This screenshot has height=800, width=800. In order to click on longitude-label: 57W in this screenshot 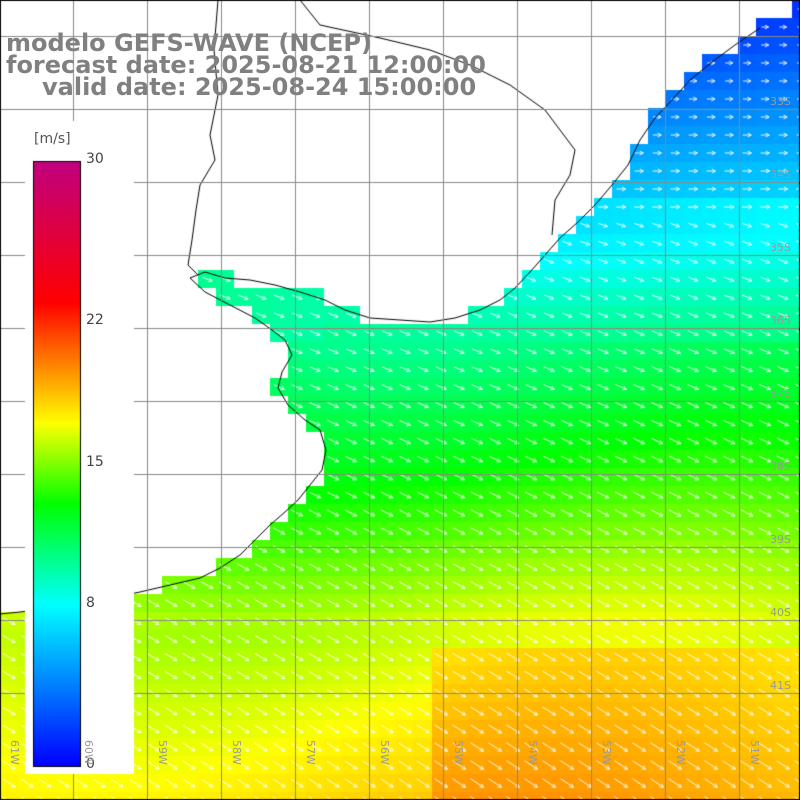, I will do `click(310, 752)`.